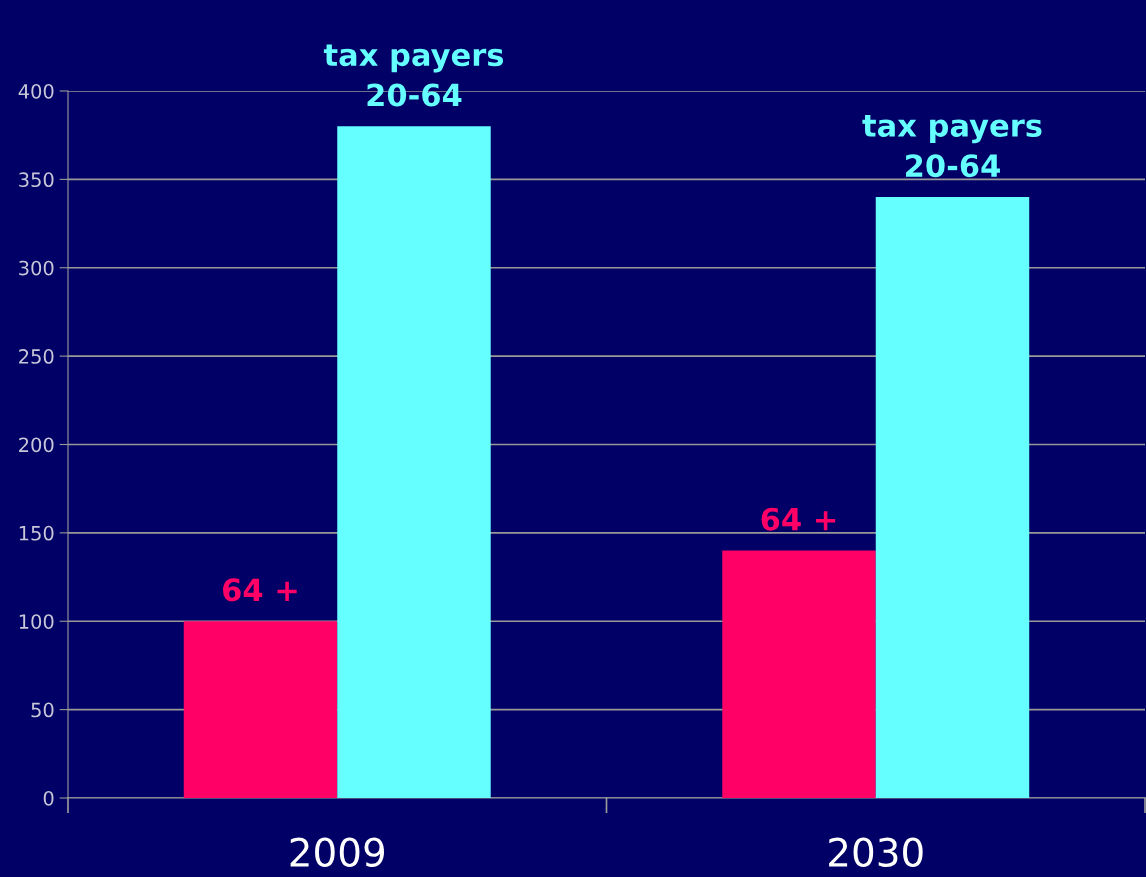 The width and height of the screenshot is (1146, 877). What do you see at coordinates (260, 590) in the screenshot?
I see `series-label: 64 +` at bounding box center [260, 590].